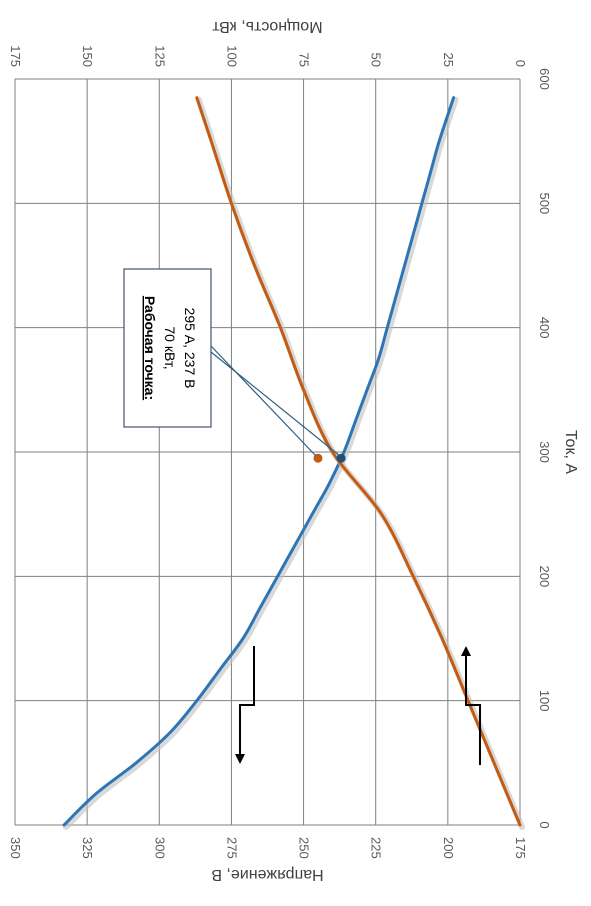  Describe the element at coordinates (87, 848) in the screenshot. I see `voltage-tick-label: 325` at that location.